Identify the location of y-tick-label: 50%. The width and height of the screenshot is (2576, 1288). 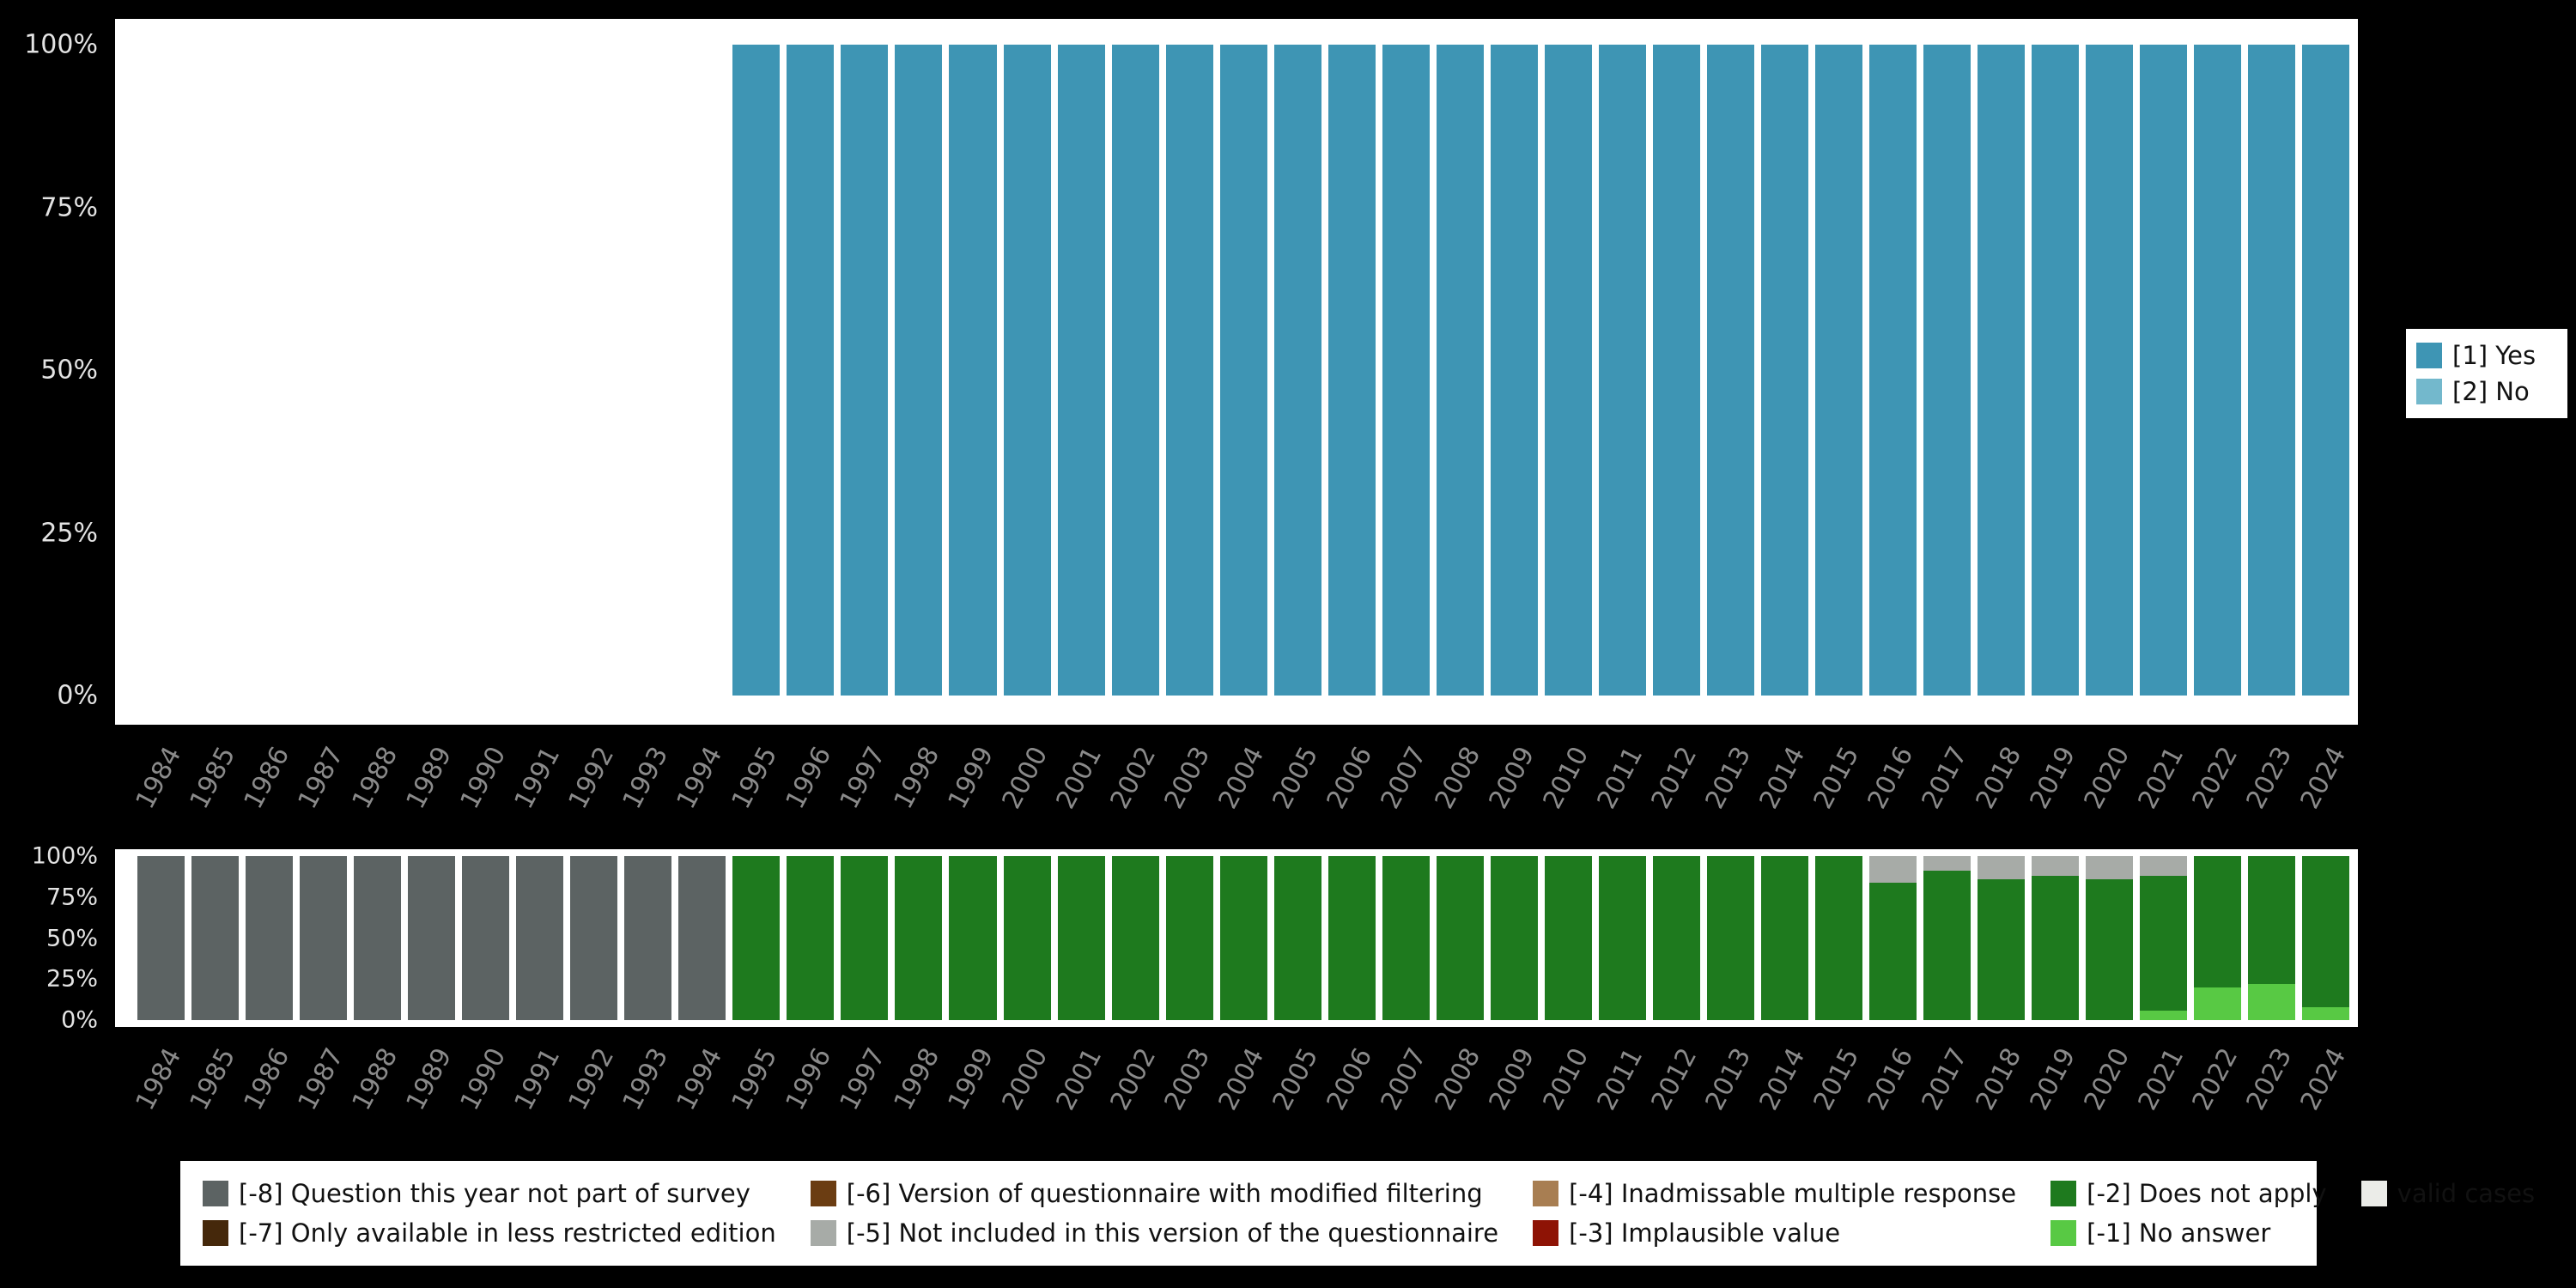
(72, 938).